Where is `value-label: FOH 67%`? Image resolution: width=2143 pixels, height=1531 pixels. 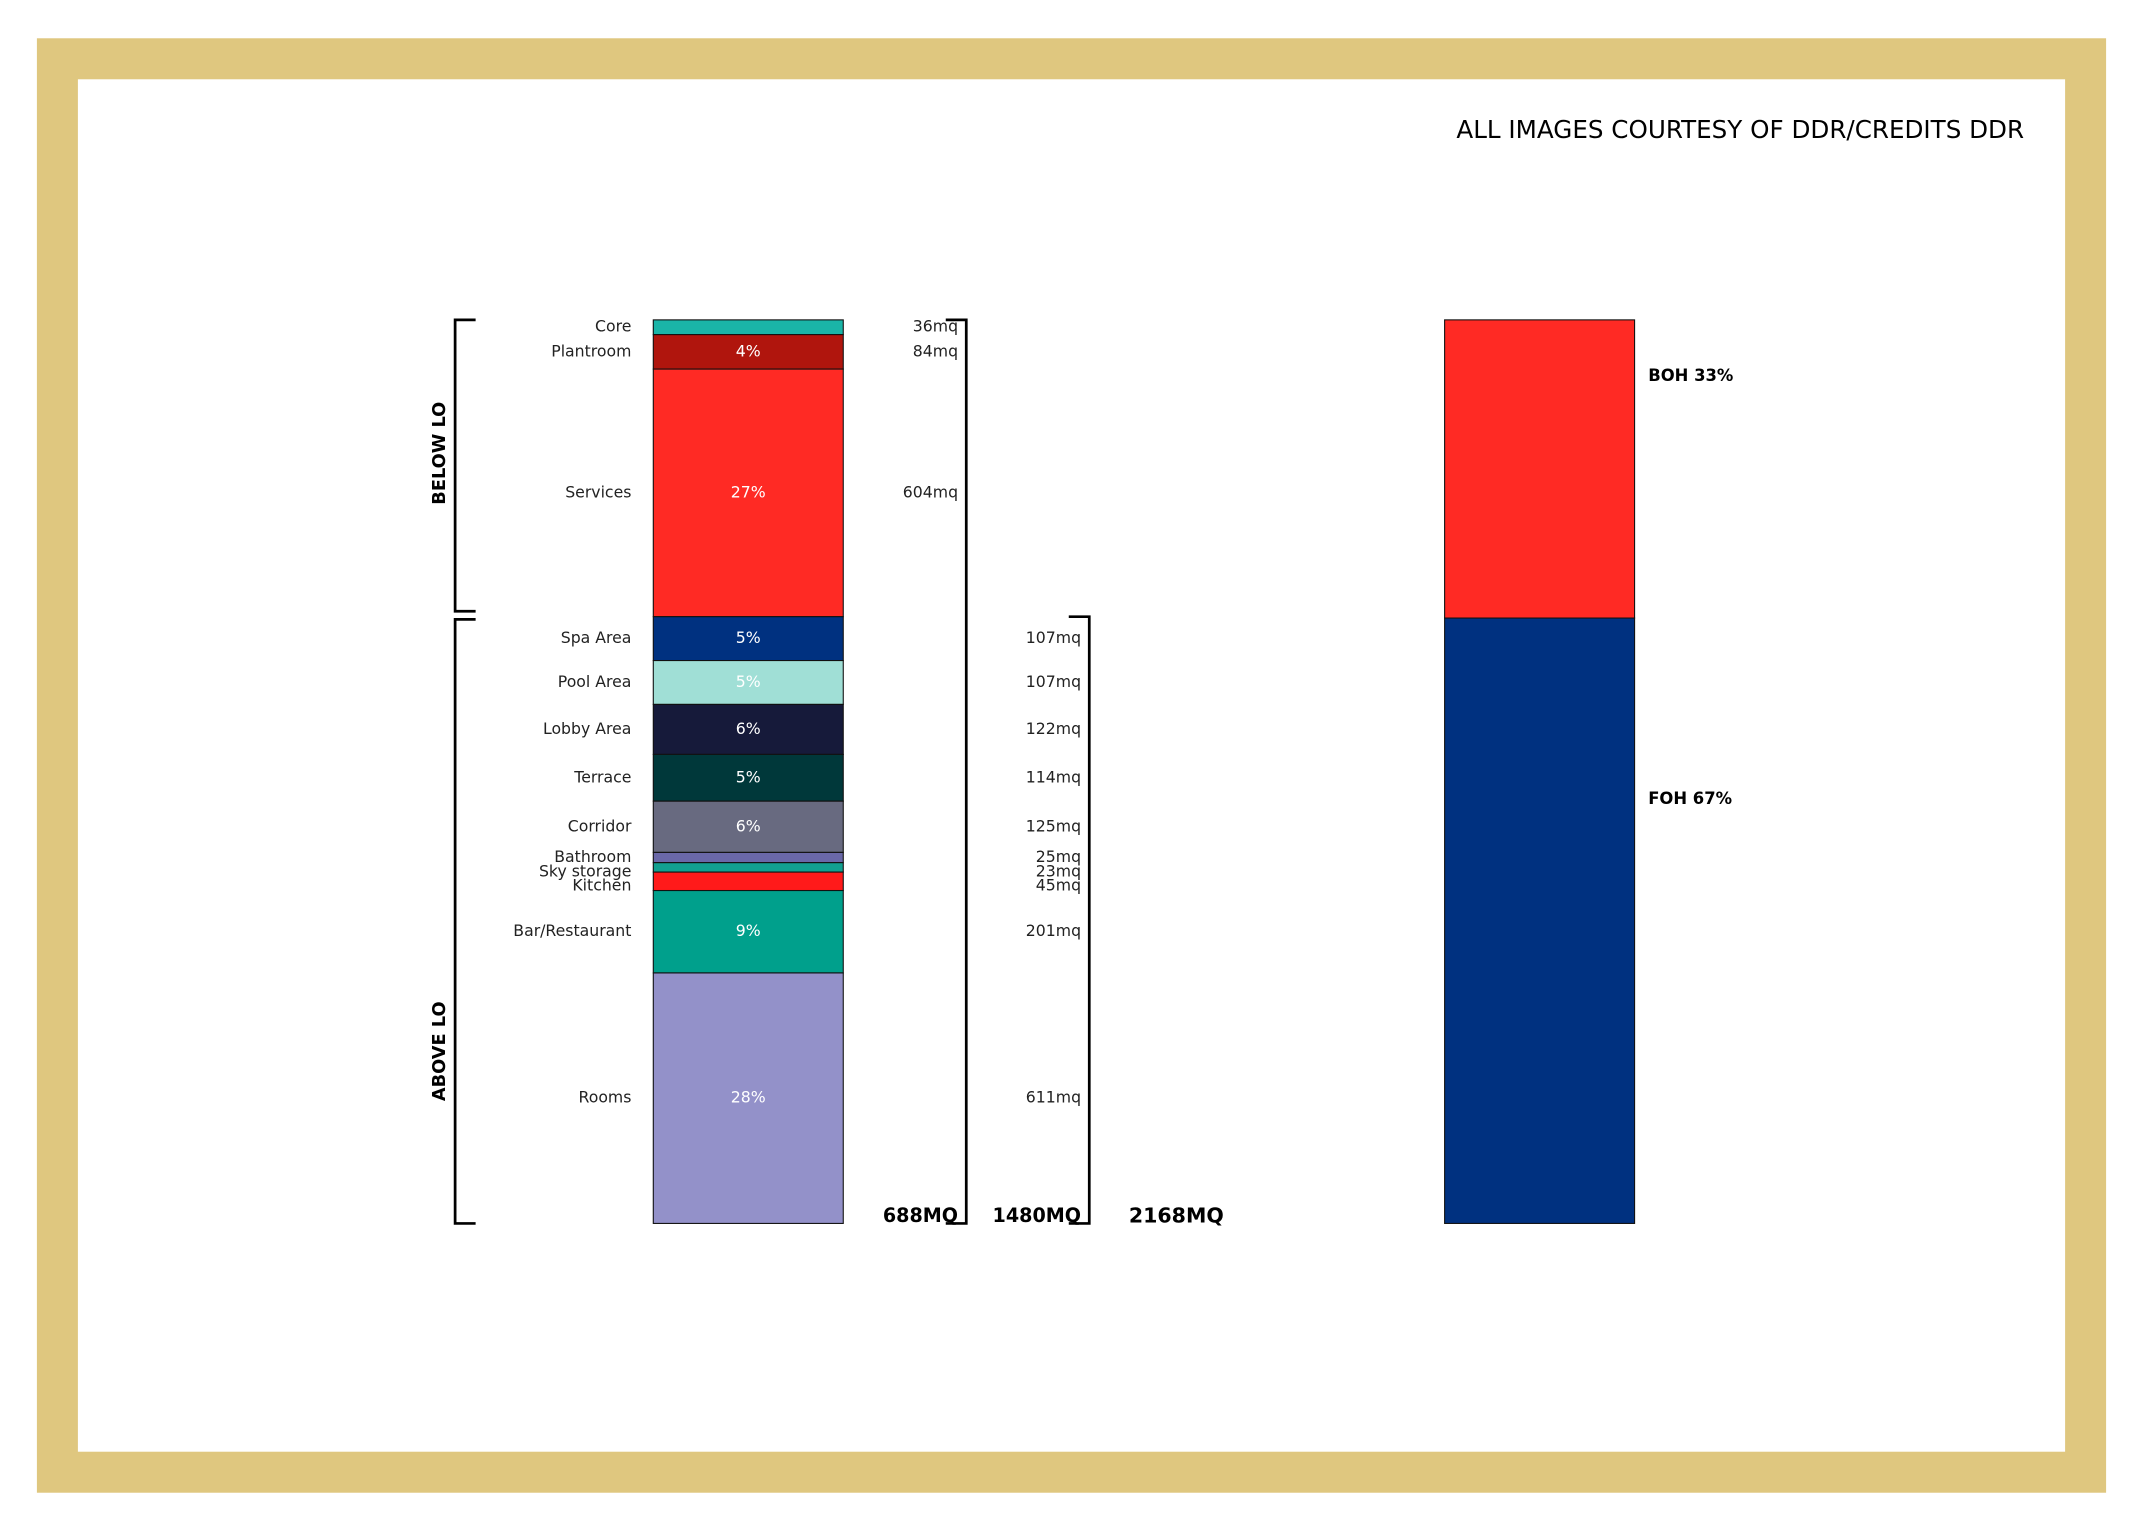
value-label: FOH 67% is located at coordinates (1690, 798).